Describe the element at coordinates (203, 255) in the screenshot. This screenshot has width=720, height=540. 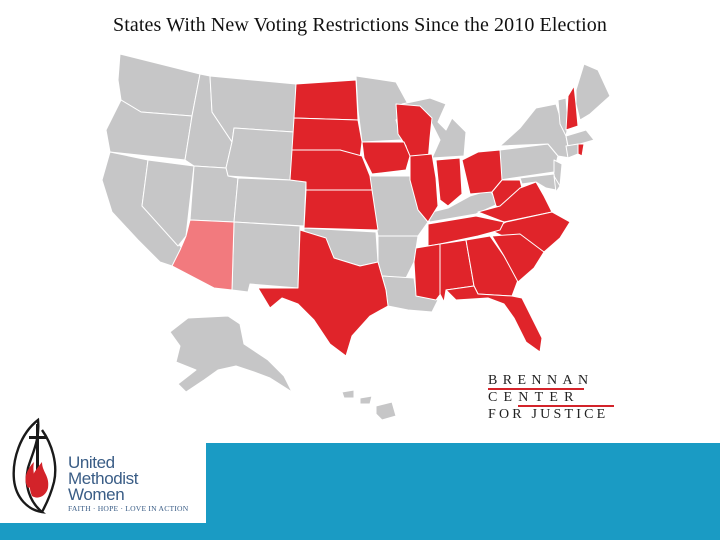
I see `state-az` at that location.